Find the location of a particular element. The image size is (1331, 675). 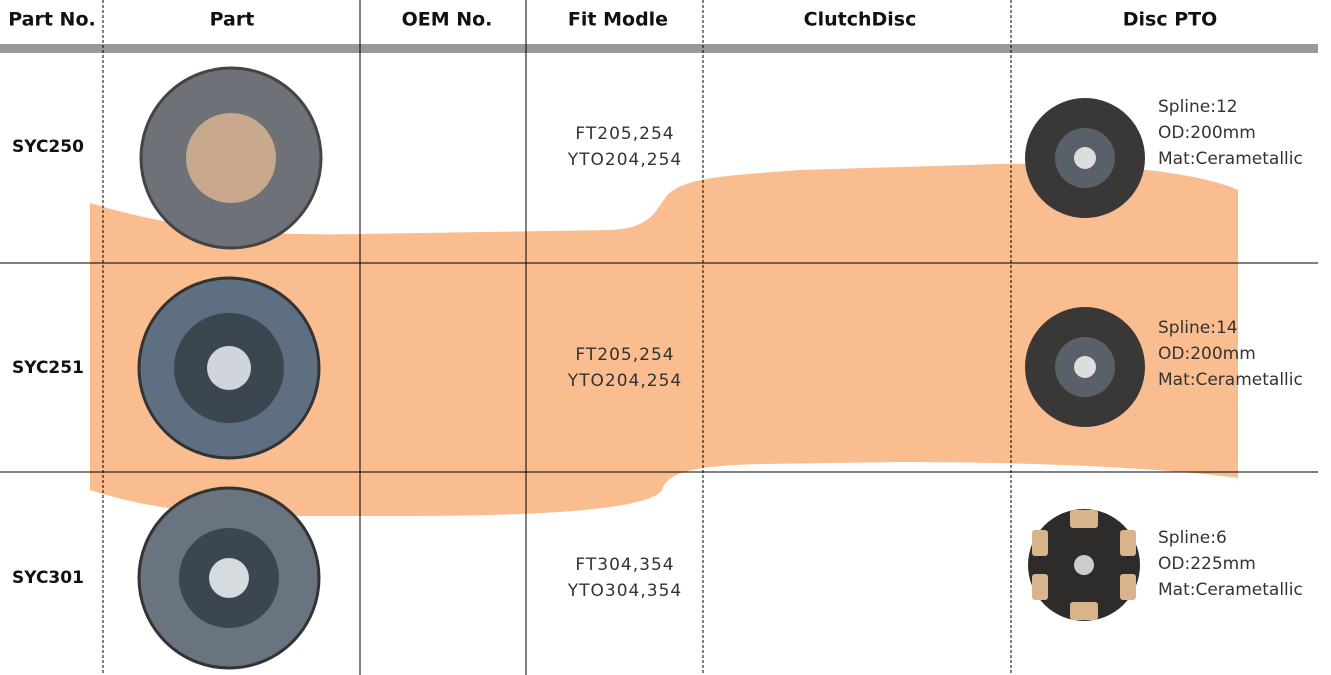

header-cell: Fit Modle is located at coordinates (618, 20).